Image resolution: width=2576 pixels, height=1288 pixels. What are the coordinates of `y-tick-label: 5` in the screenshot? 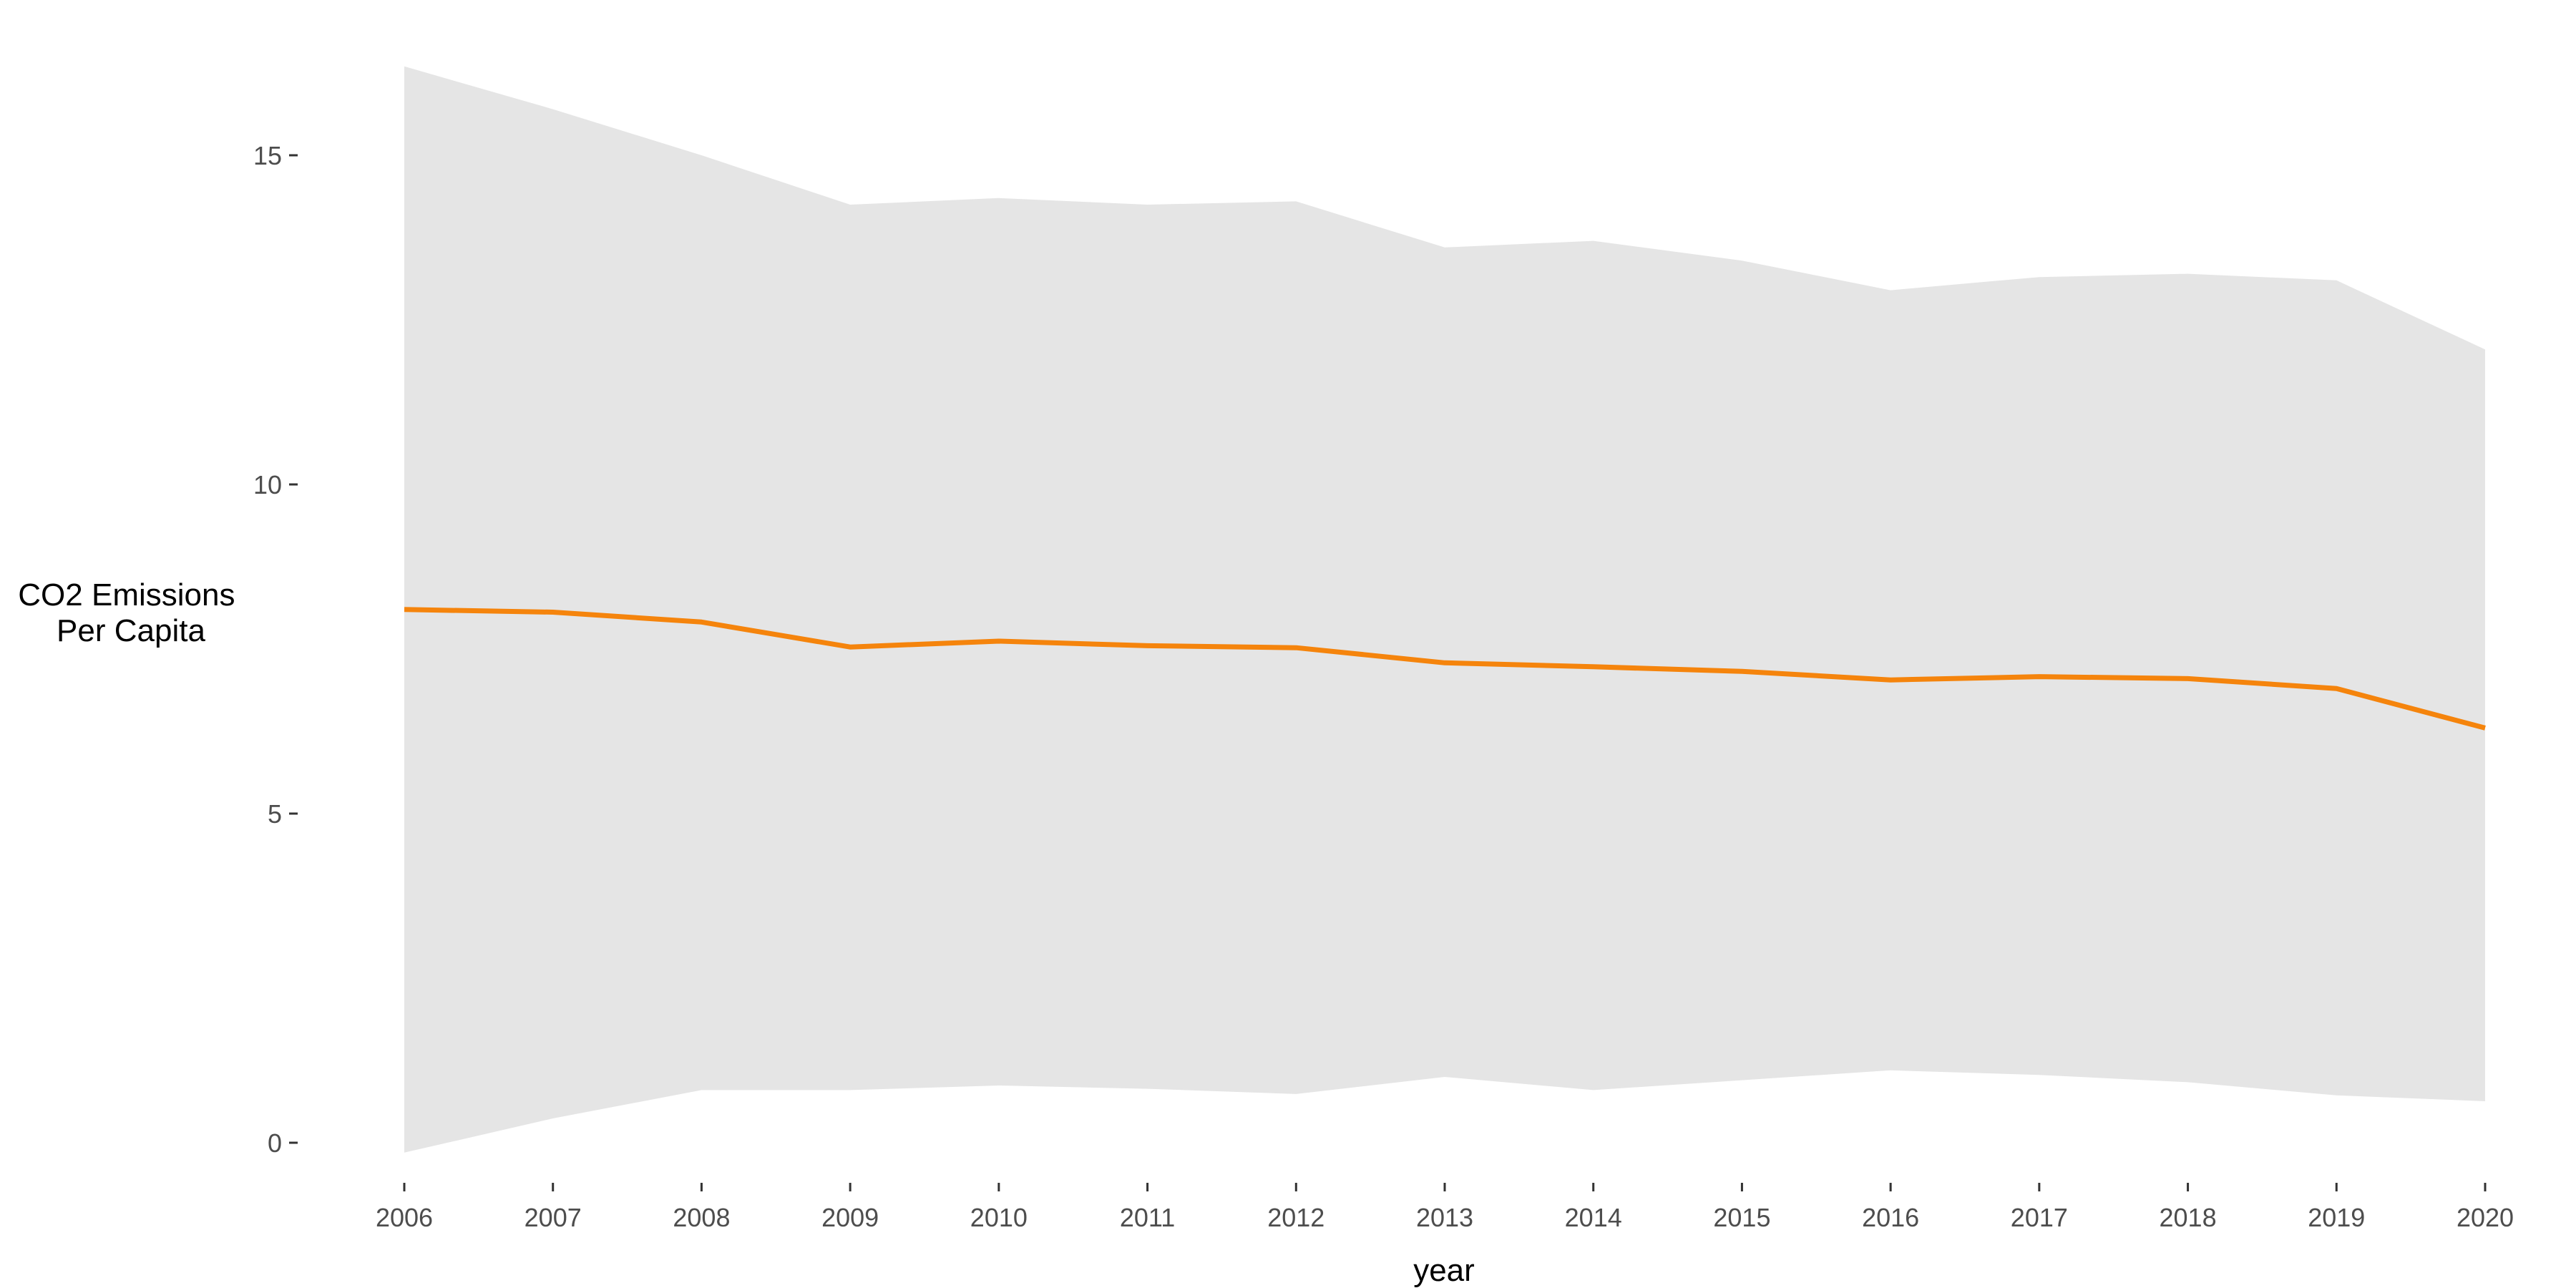 It's located at (275, 814).